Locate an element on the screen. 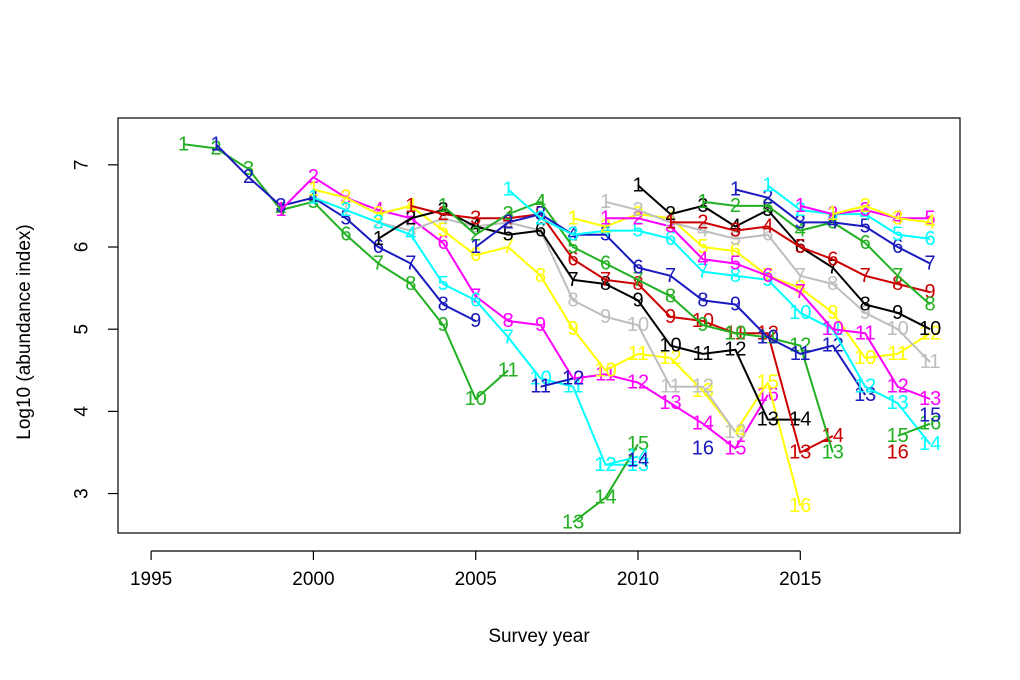  point-label: 16 is located at coordinates (800, 506).